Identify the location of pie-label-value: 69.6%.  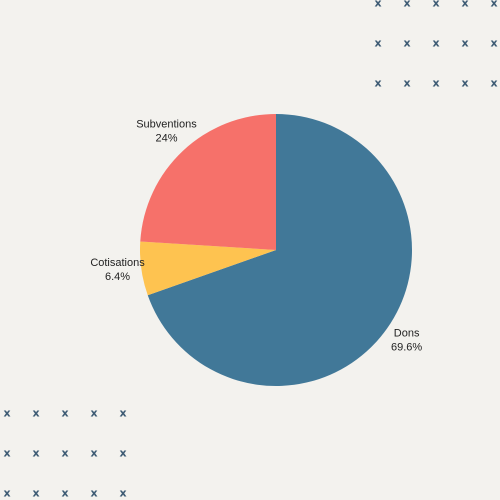
(406, 347).